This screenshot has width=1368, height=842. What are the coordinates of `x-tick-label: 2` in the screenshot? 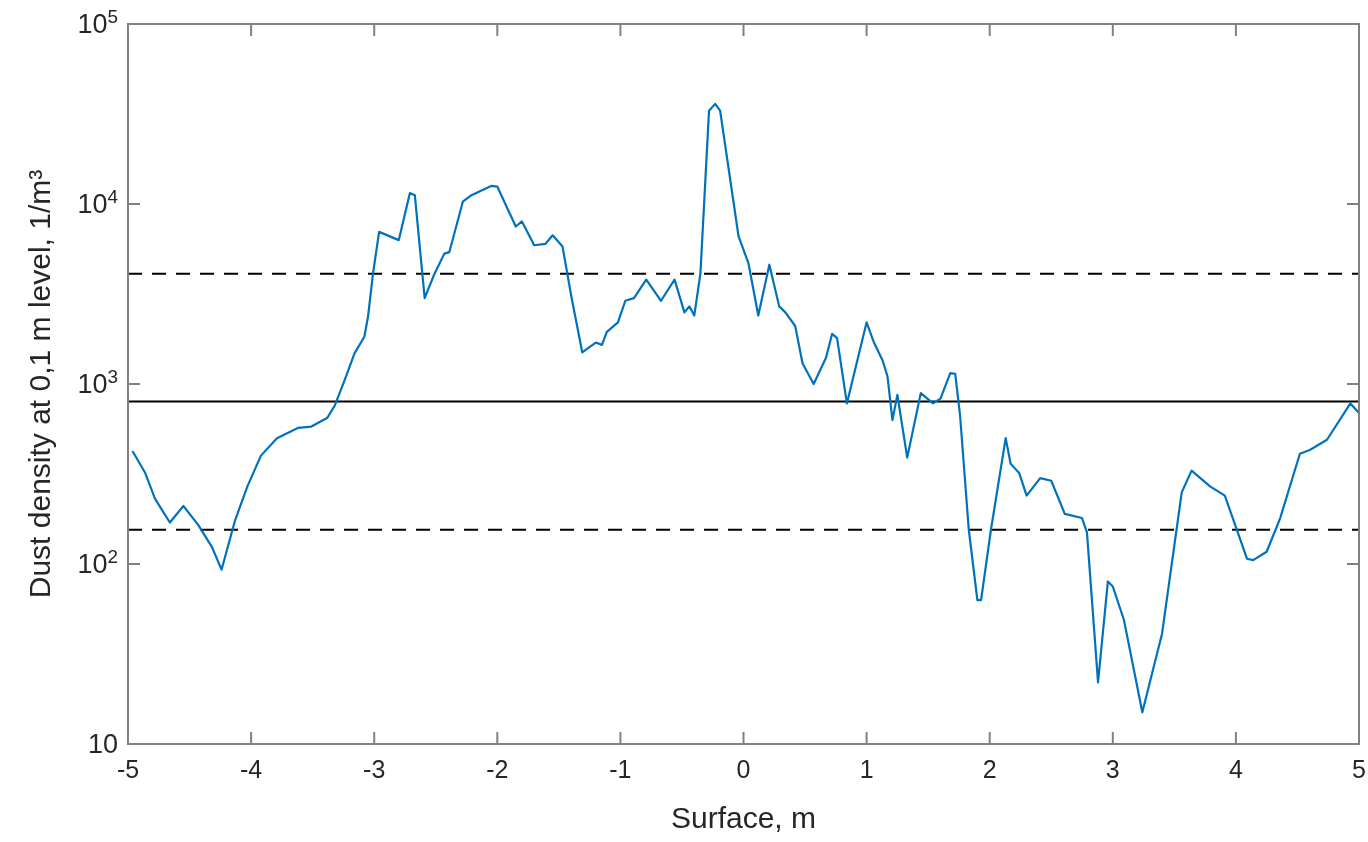 It's located at (989, 769).